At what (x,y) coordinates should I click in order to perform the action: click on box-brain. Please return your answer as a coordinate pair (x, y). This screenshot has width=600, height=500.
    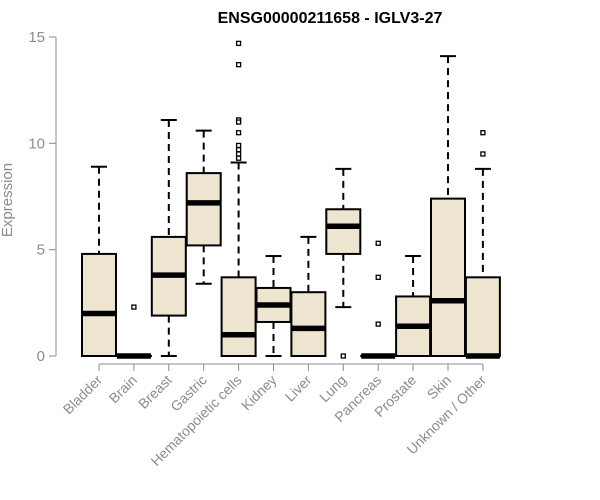
    Looking at the image, I should click on (133, 331).